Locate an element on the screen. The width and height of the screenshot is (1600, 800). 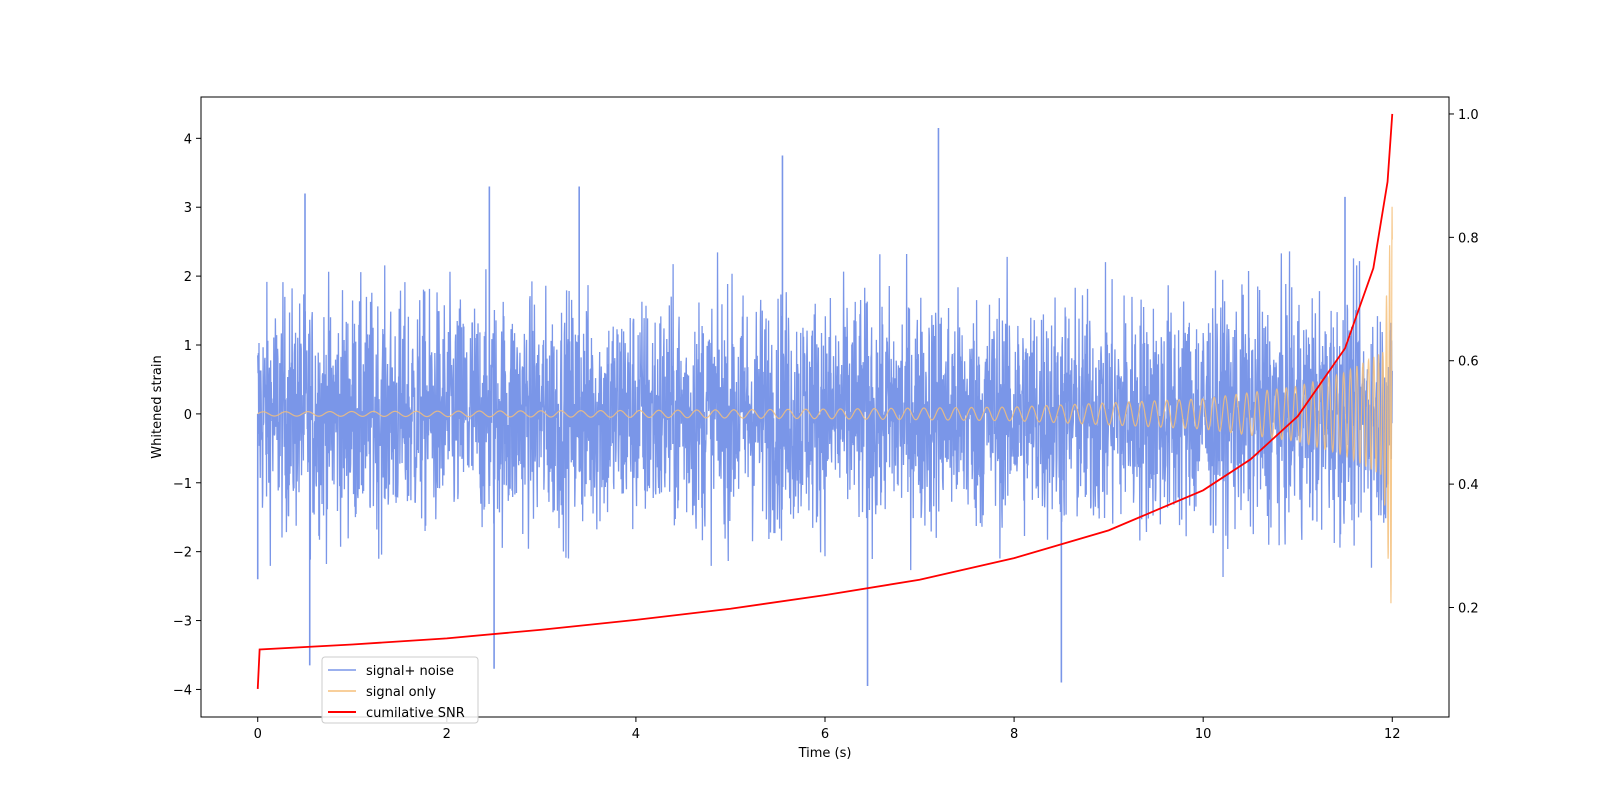
x-tick-label: 4 is located at coordinates (636, 734).